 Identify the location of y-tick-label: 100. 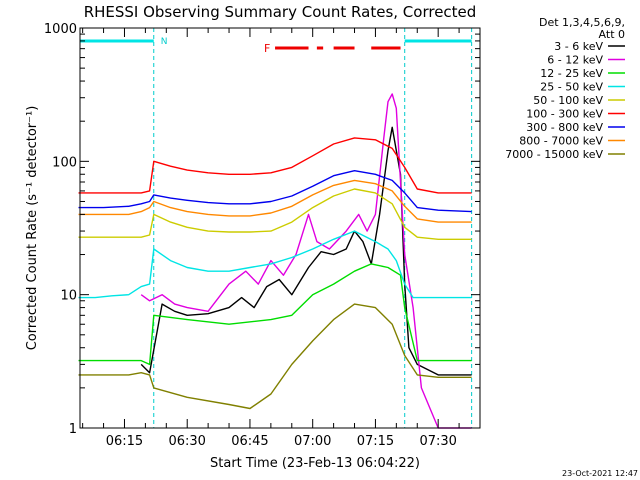
(64, 162).